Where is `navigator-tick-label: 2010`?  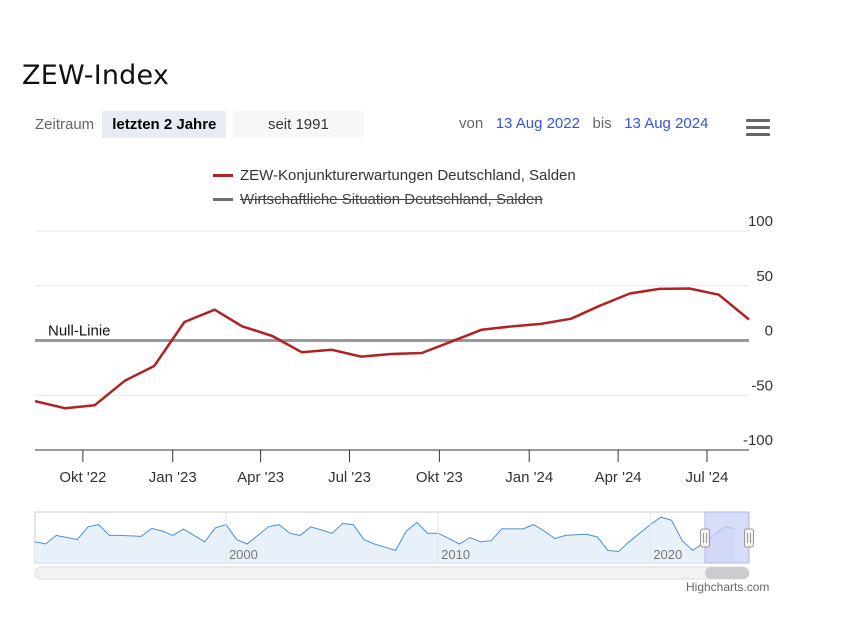
navigator-tick-label: 2010 is located at coordinates (455, 554).